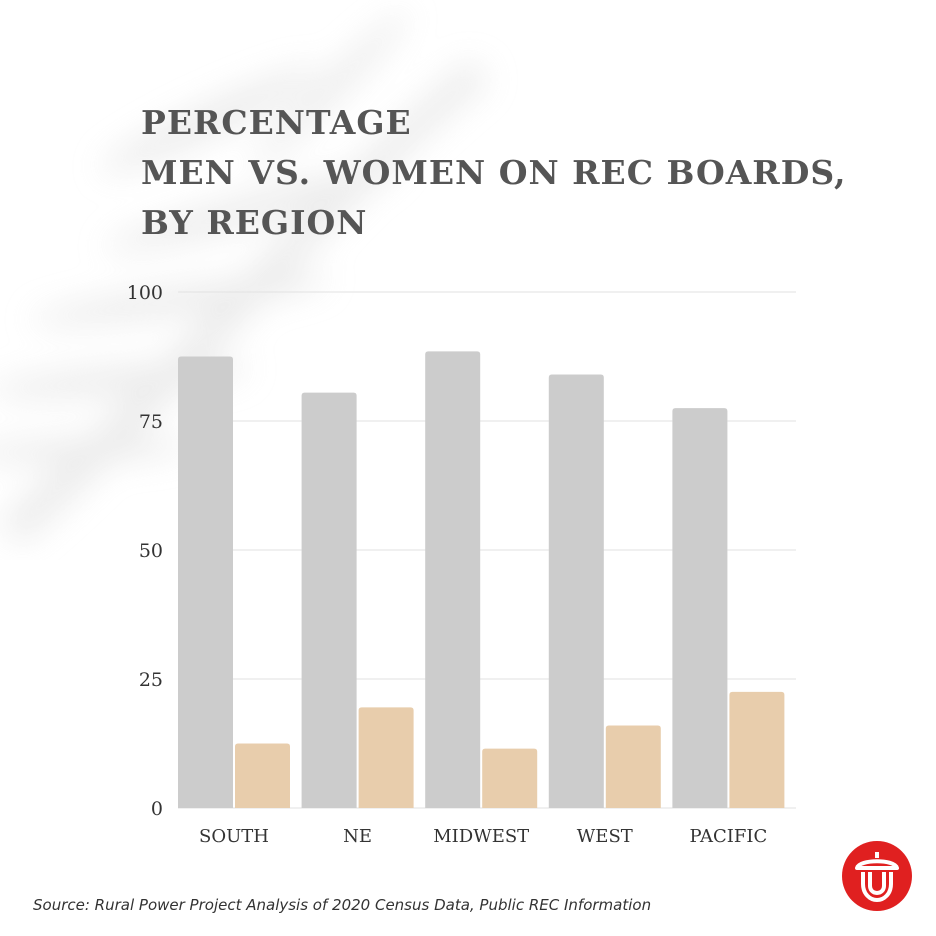  Describe the element at coordinates (151, 551) in the screenshot. I see `y-tick-label-50: 50` at that location.